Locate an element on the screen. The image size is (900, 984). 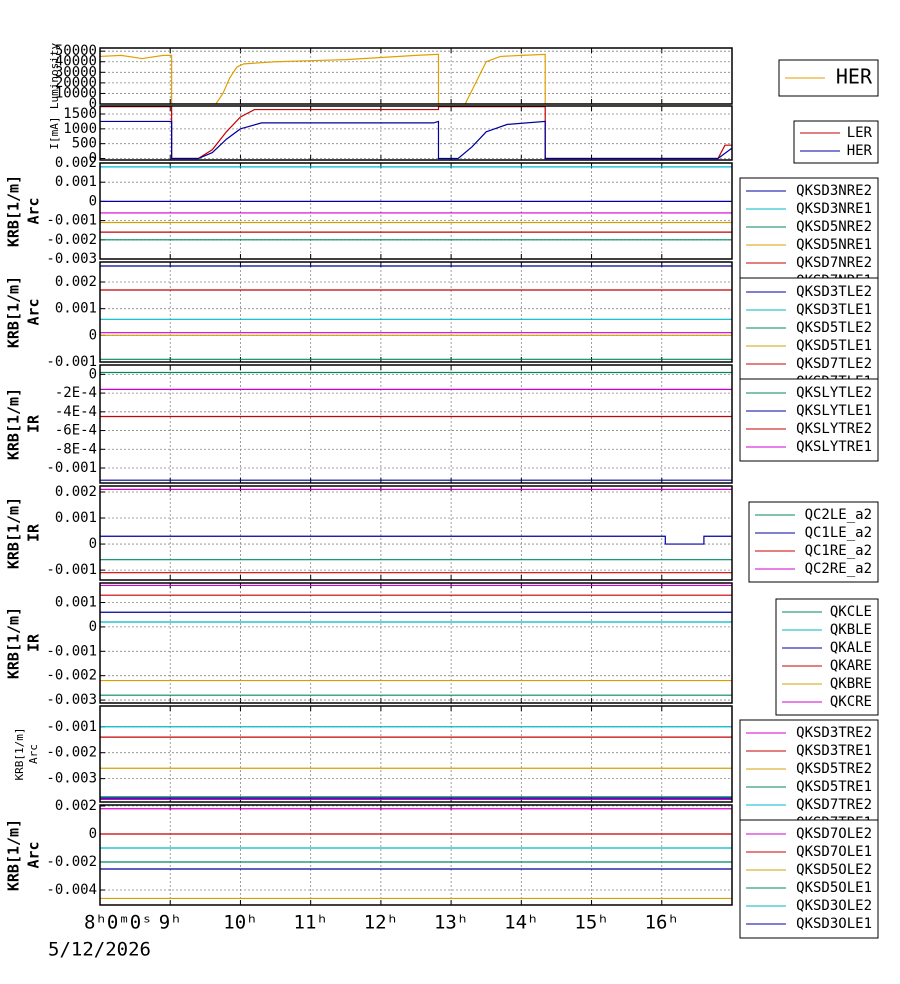
y-tick-label: 30000 is located at coordinates (76, 72).